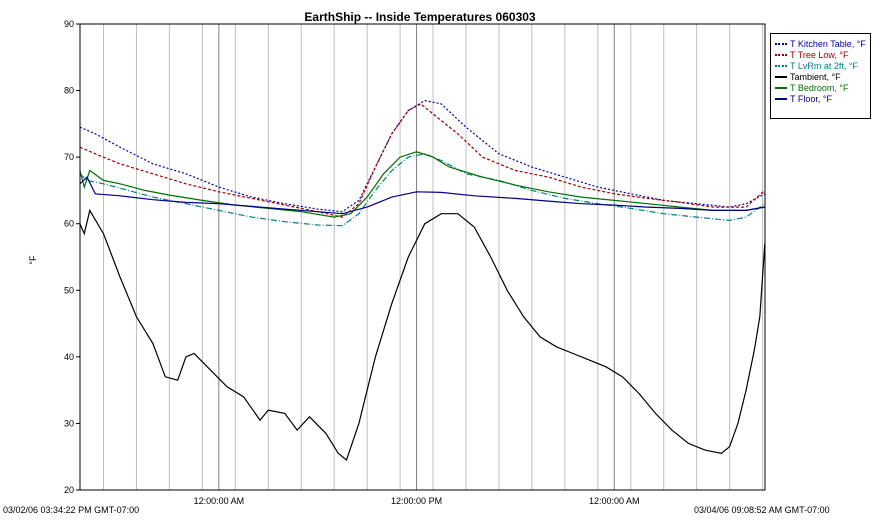  I want to click on x-start-label: 03/02/06 03:34:22 PM GMT-07:00, so click(71, 510).